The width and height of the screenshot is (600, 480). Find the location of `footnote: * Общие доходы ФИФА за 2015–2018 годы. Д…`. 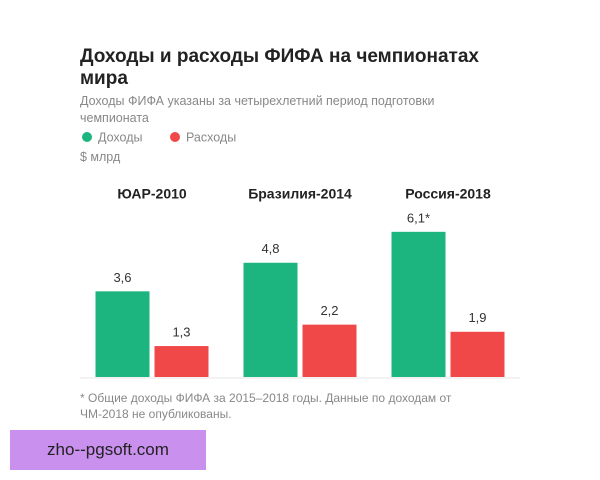

footnote: * Общие доходы ФИФА за 2015–2018 годы. Д… is located at coordinates (266, 406).